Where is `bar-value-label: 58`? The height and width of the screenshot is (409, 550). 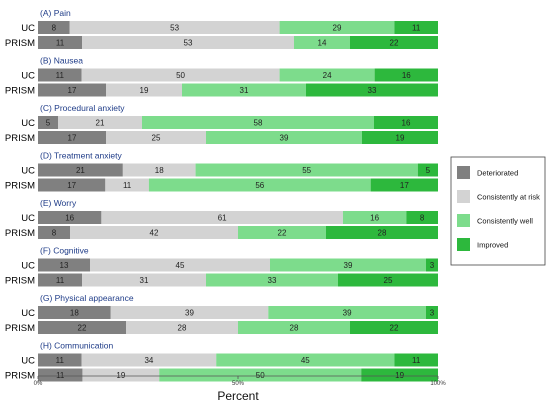 bar-value-label: 58 is located at coordinates (258, 123).